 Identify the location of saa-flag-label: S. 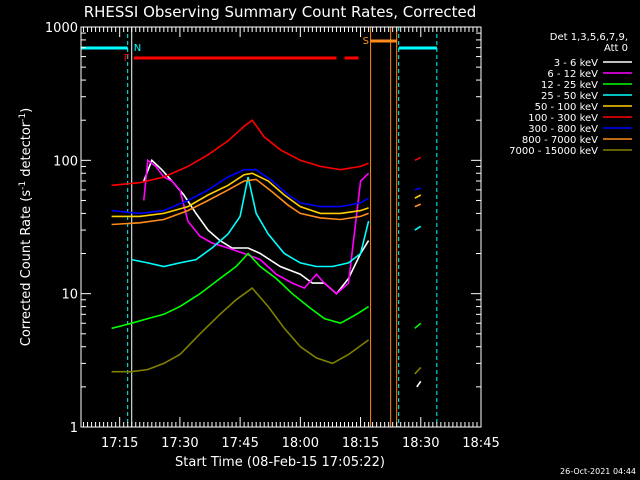
(366, 41).